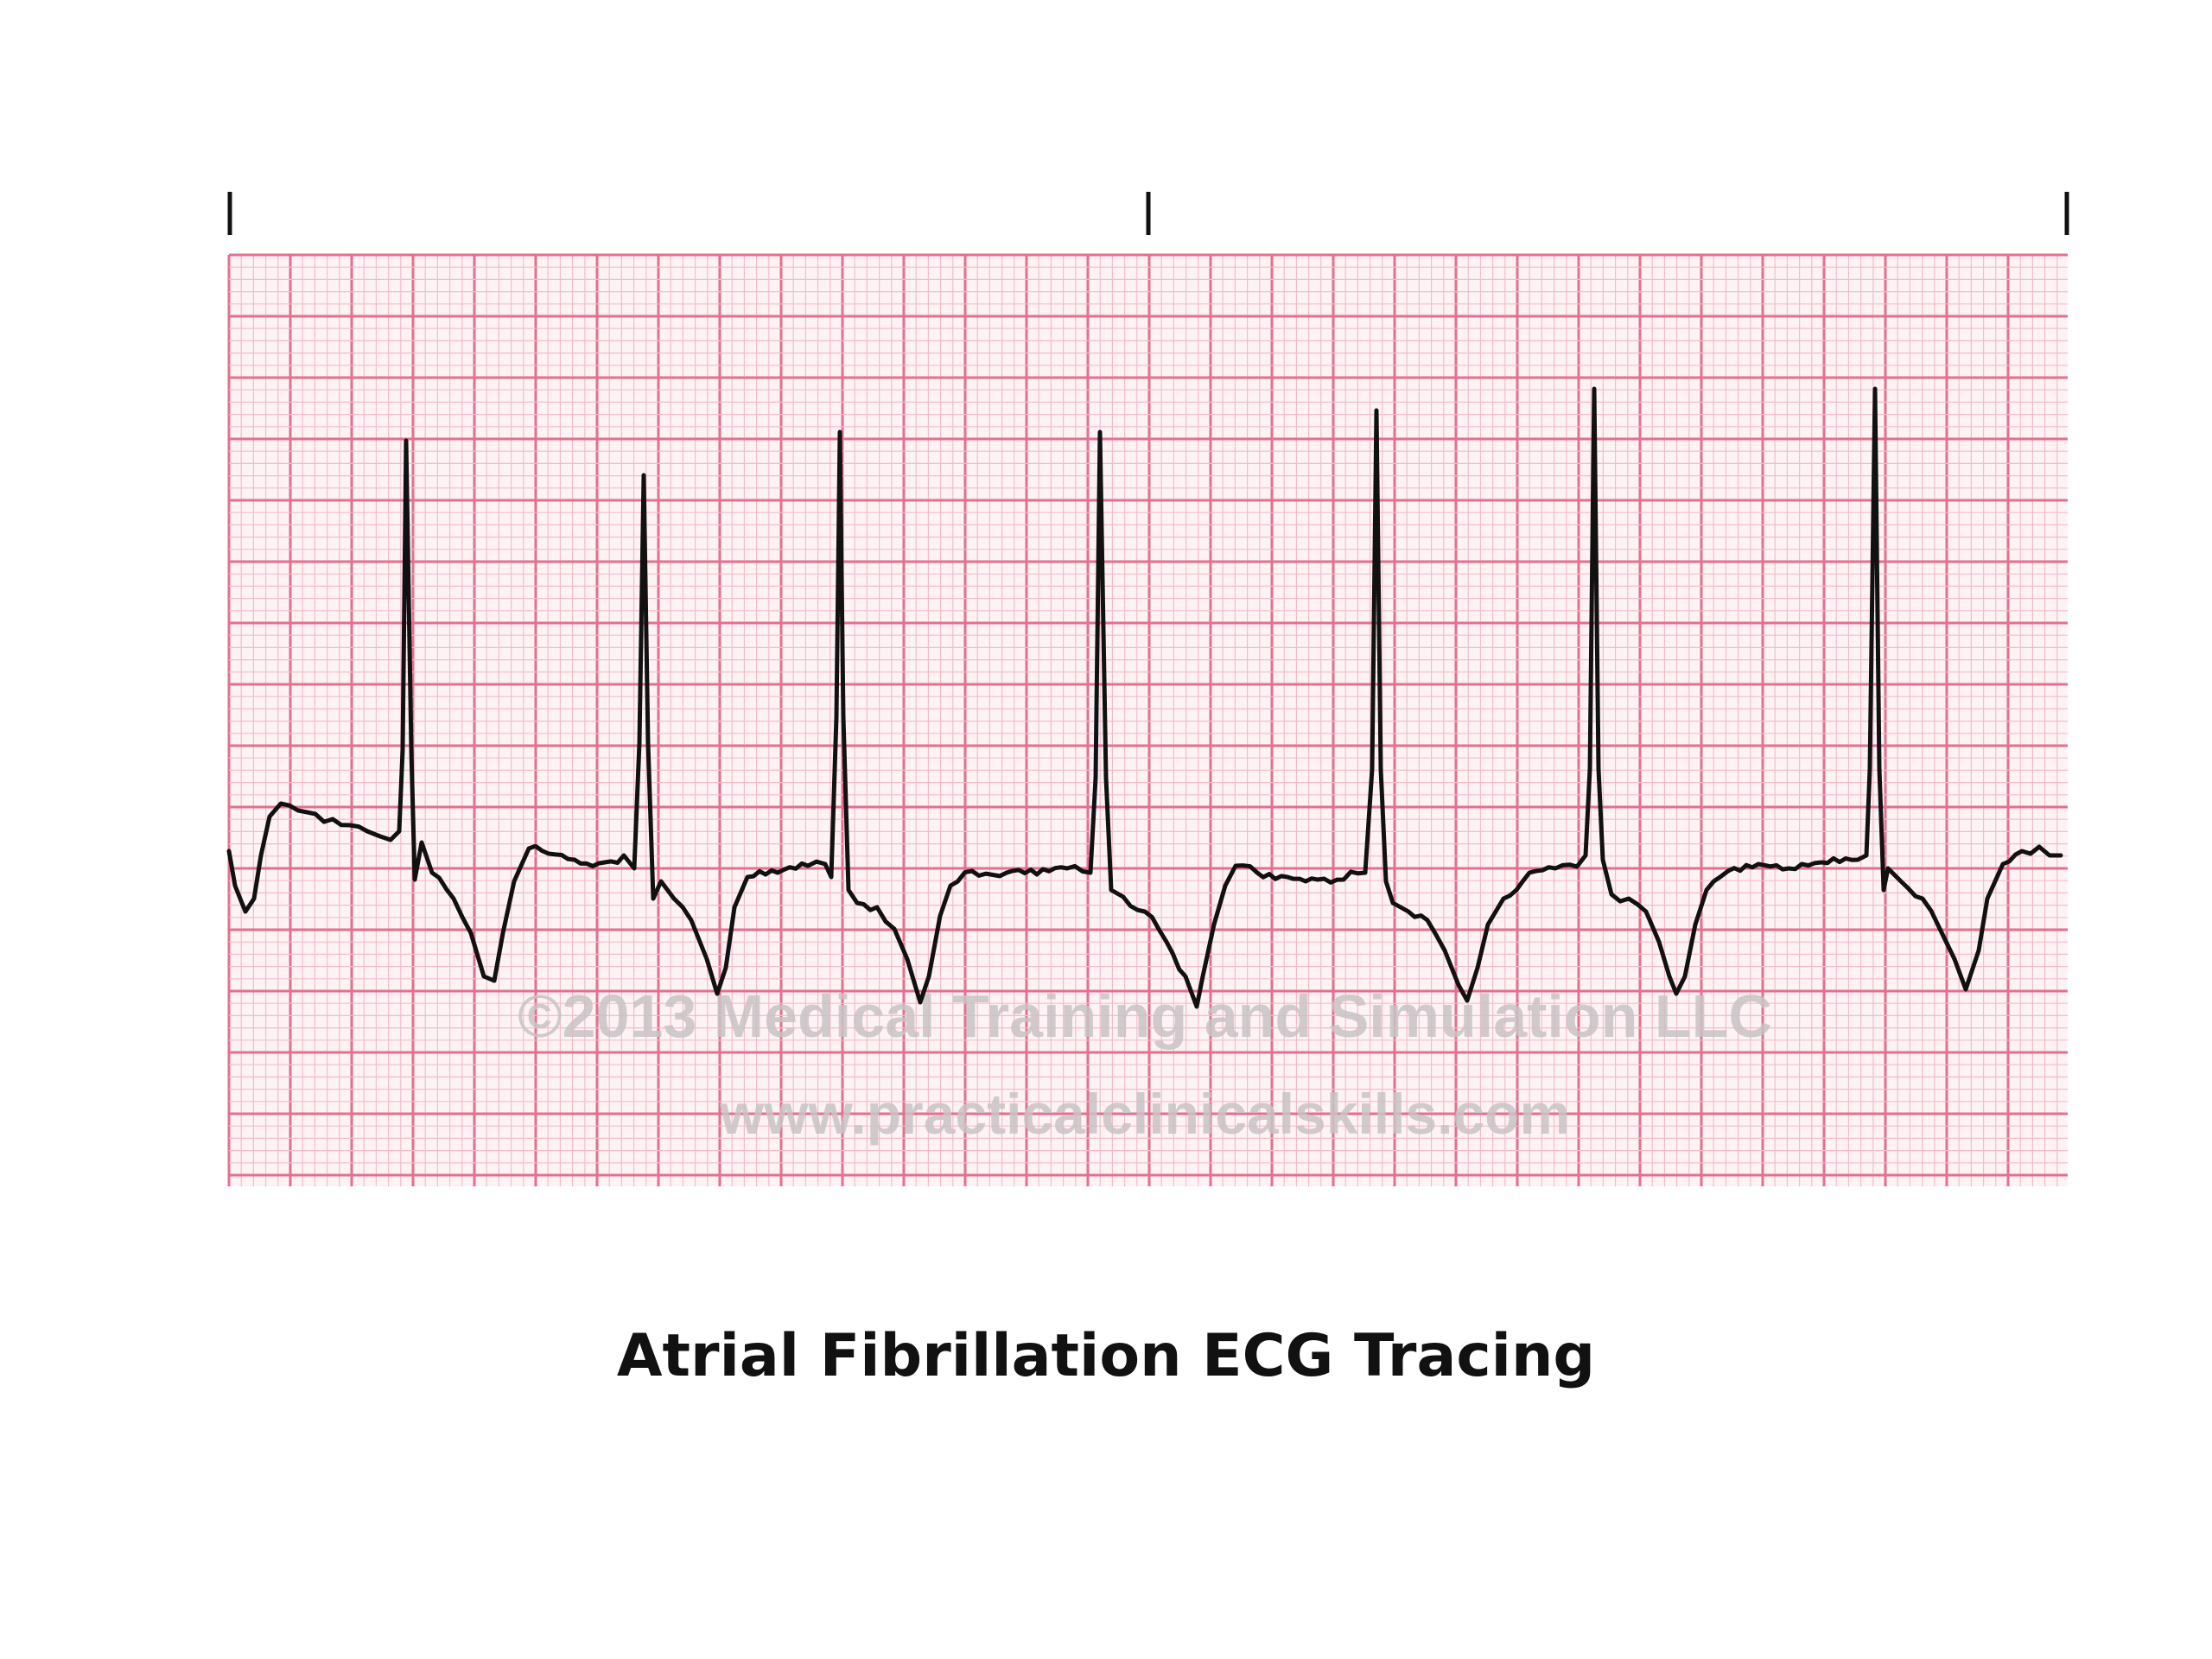  What do you see at coordinates (1144, 1114) in the screenshot?
I see `watermark-url: www.practicalclinicalskills.com` at bounding box center [1144, 1114].